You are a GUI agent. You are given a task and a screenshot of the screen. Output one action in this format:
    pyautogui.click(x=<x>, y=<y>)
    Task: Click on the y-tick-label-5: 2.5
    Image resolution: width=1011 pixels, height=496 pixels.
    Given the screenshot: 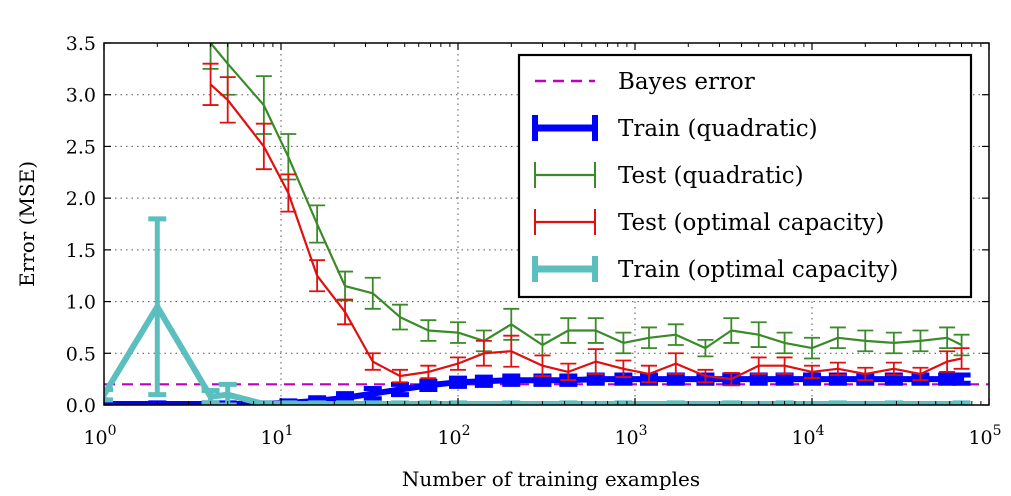 What is the action you would take?
    pyautogui.click(x=81, y=147)
    